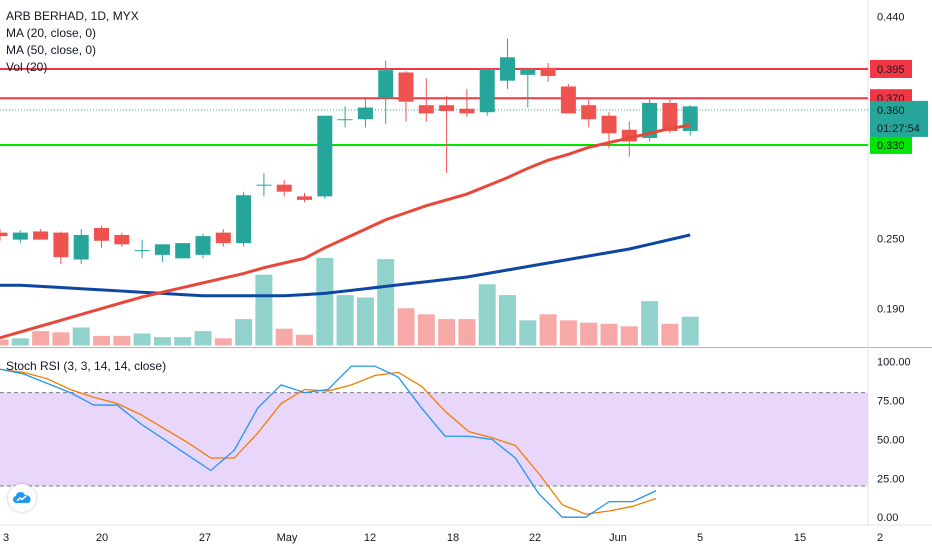 This screenshot has height=550, width=932. What do you see at coordinates (102, 538) in the screenshot?
I see `time-tick-label: 20` at bounding box center [102, 538].